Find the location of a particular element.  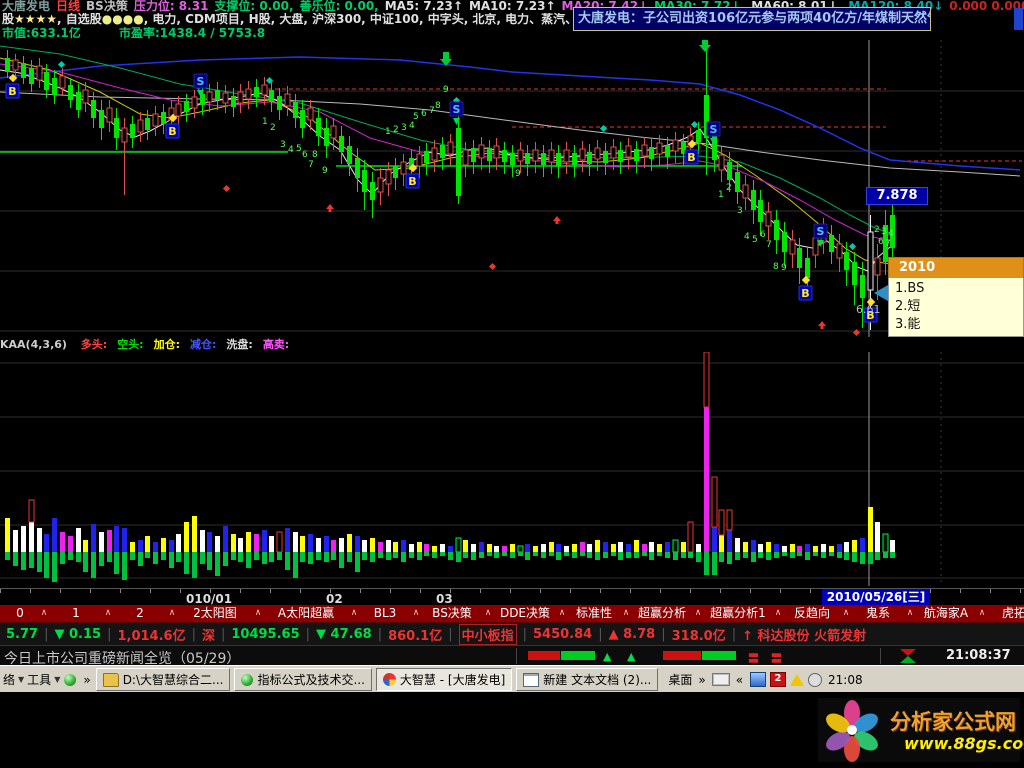

status-item: ▼ 47.68 is located at coordinates (344, 634).